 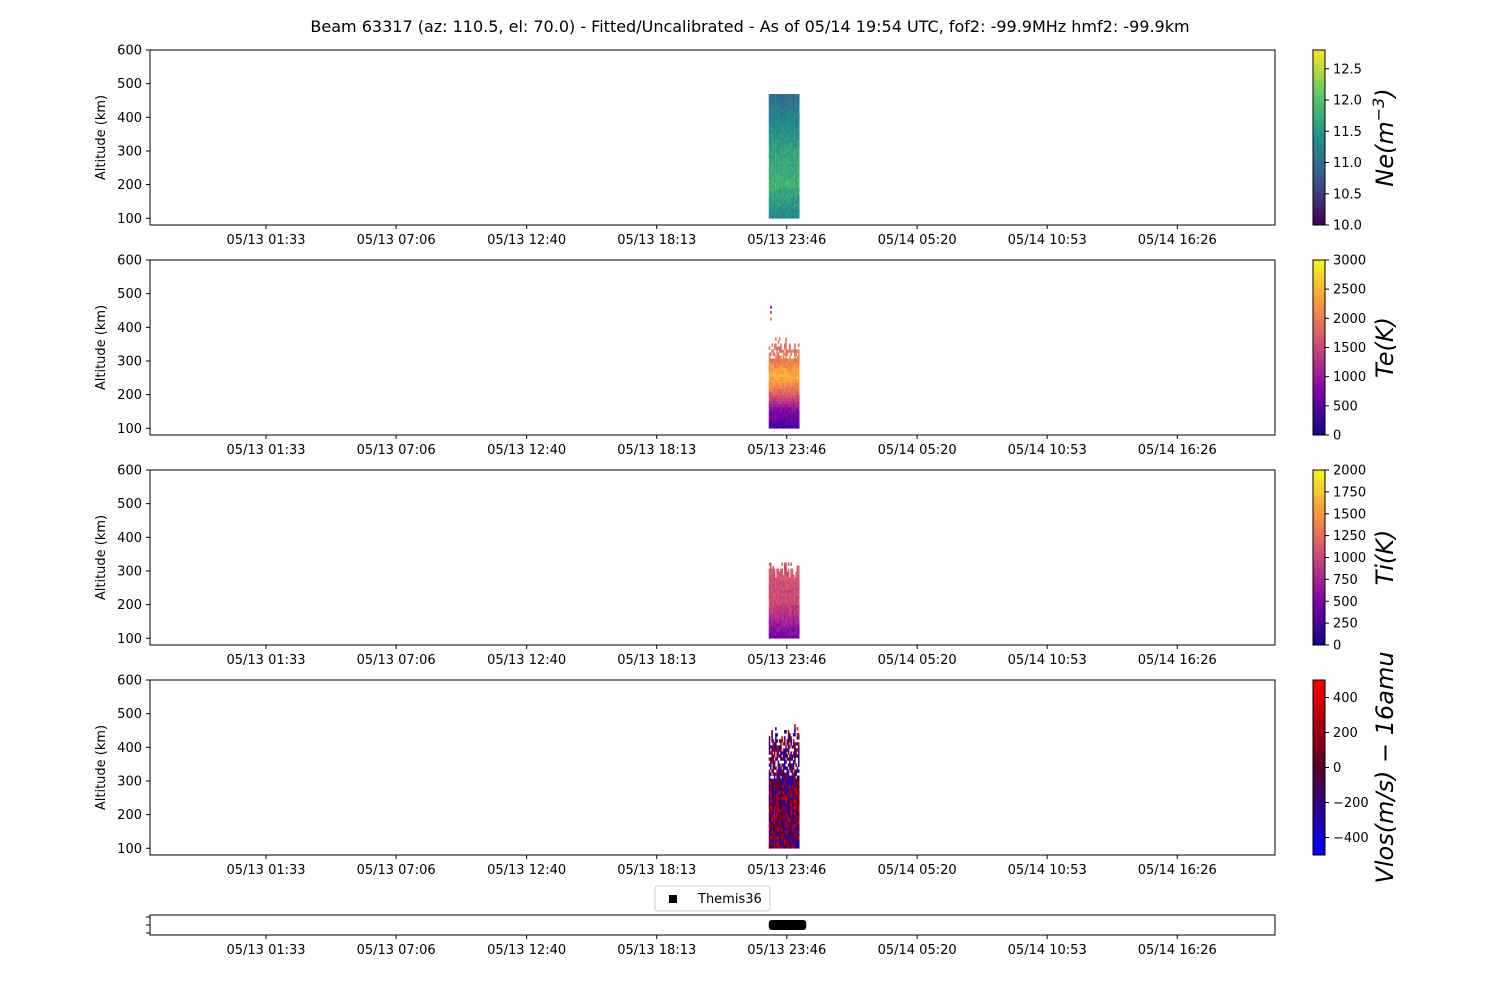 What do you see at coordinates (1347, 163) in the screenshot?
I see `colorbar-tick-label: 11.0` at bounding box center [1347, 163].